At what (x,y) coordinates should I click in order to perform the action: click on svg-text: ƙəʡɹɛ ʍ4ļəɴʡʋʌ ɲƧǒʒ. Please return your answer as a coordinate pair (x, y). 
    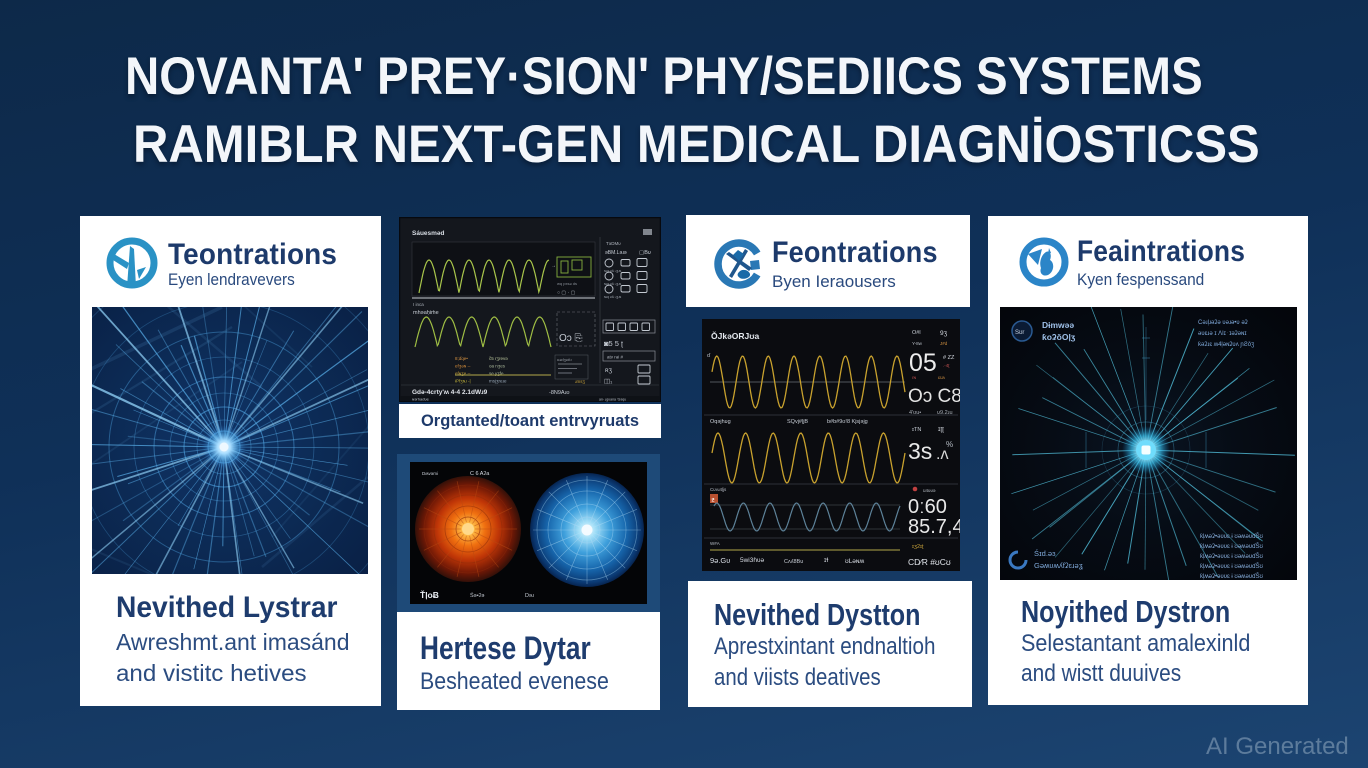
    Looking at the image, I should click on (1226, 345).